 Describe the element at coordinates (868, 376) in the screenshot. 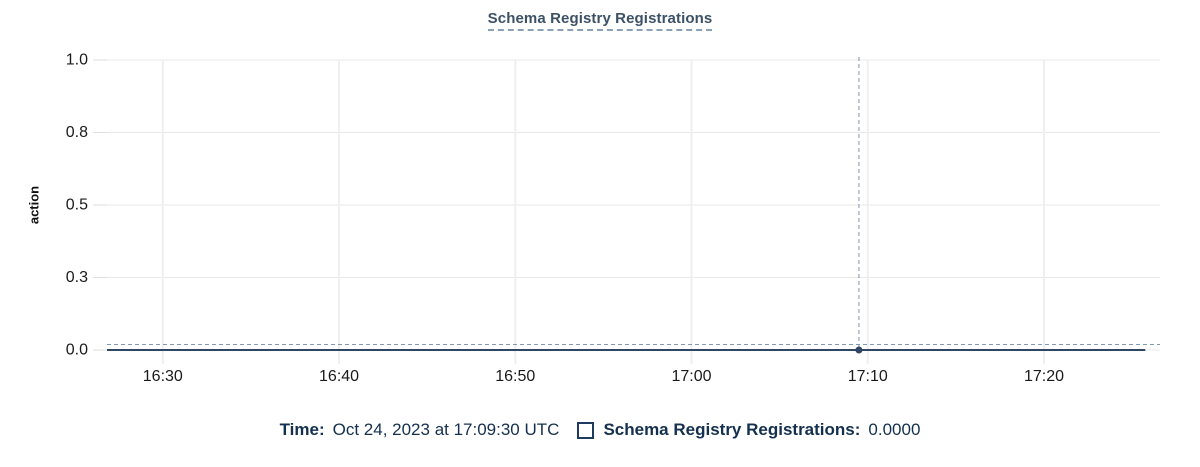

I see `x-tick-label: 17:10` at that location.